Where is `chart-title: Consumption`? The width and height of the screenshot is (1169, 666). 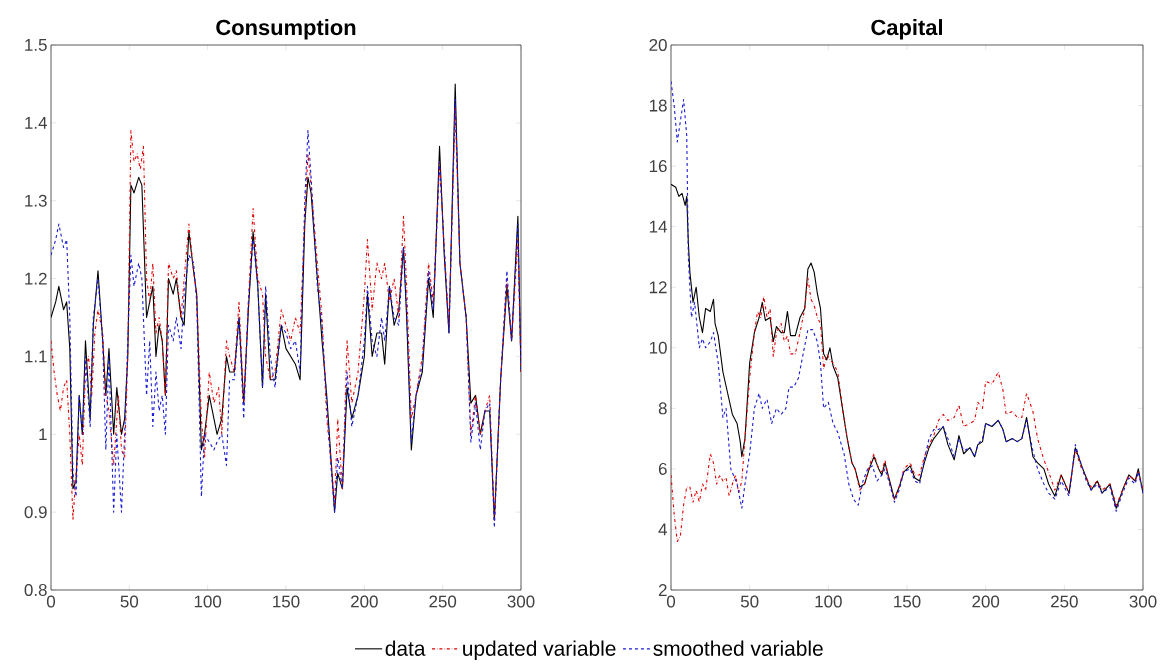
chart-title: Consumption is located at coordinates (286, 29).